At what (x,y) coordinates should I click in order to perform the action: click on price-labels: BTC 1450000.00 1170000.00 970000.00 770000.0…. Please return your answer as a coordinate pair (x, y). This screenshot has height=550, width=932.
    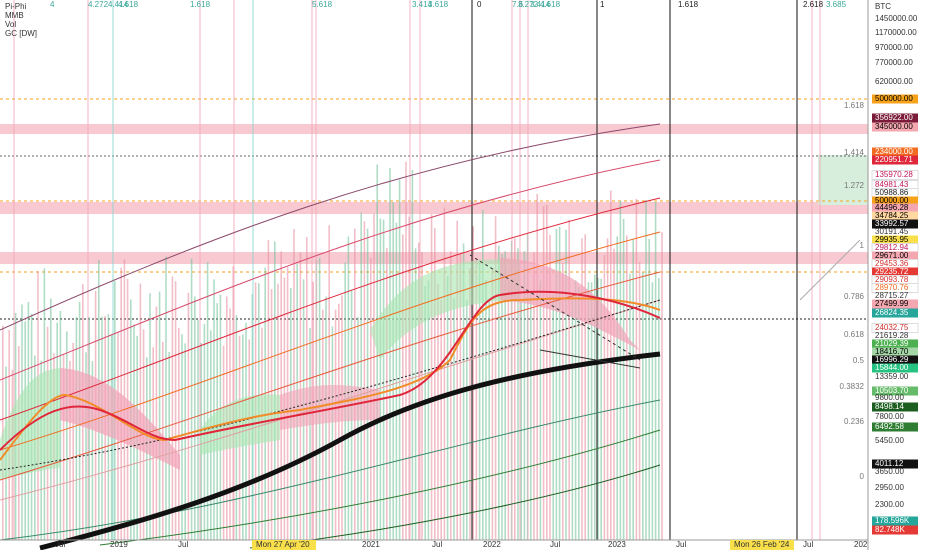
    Looking at the image, I should click on (895, 268).